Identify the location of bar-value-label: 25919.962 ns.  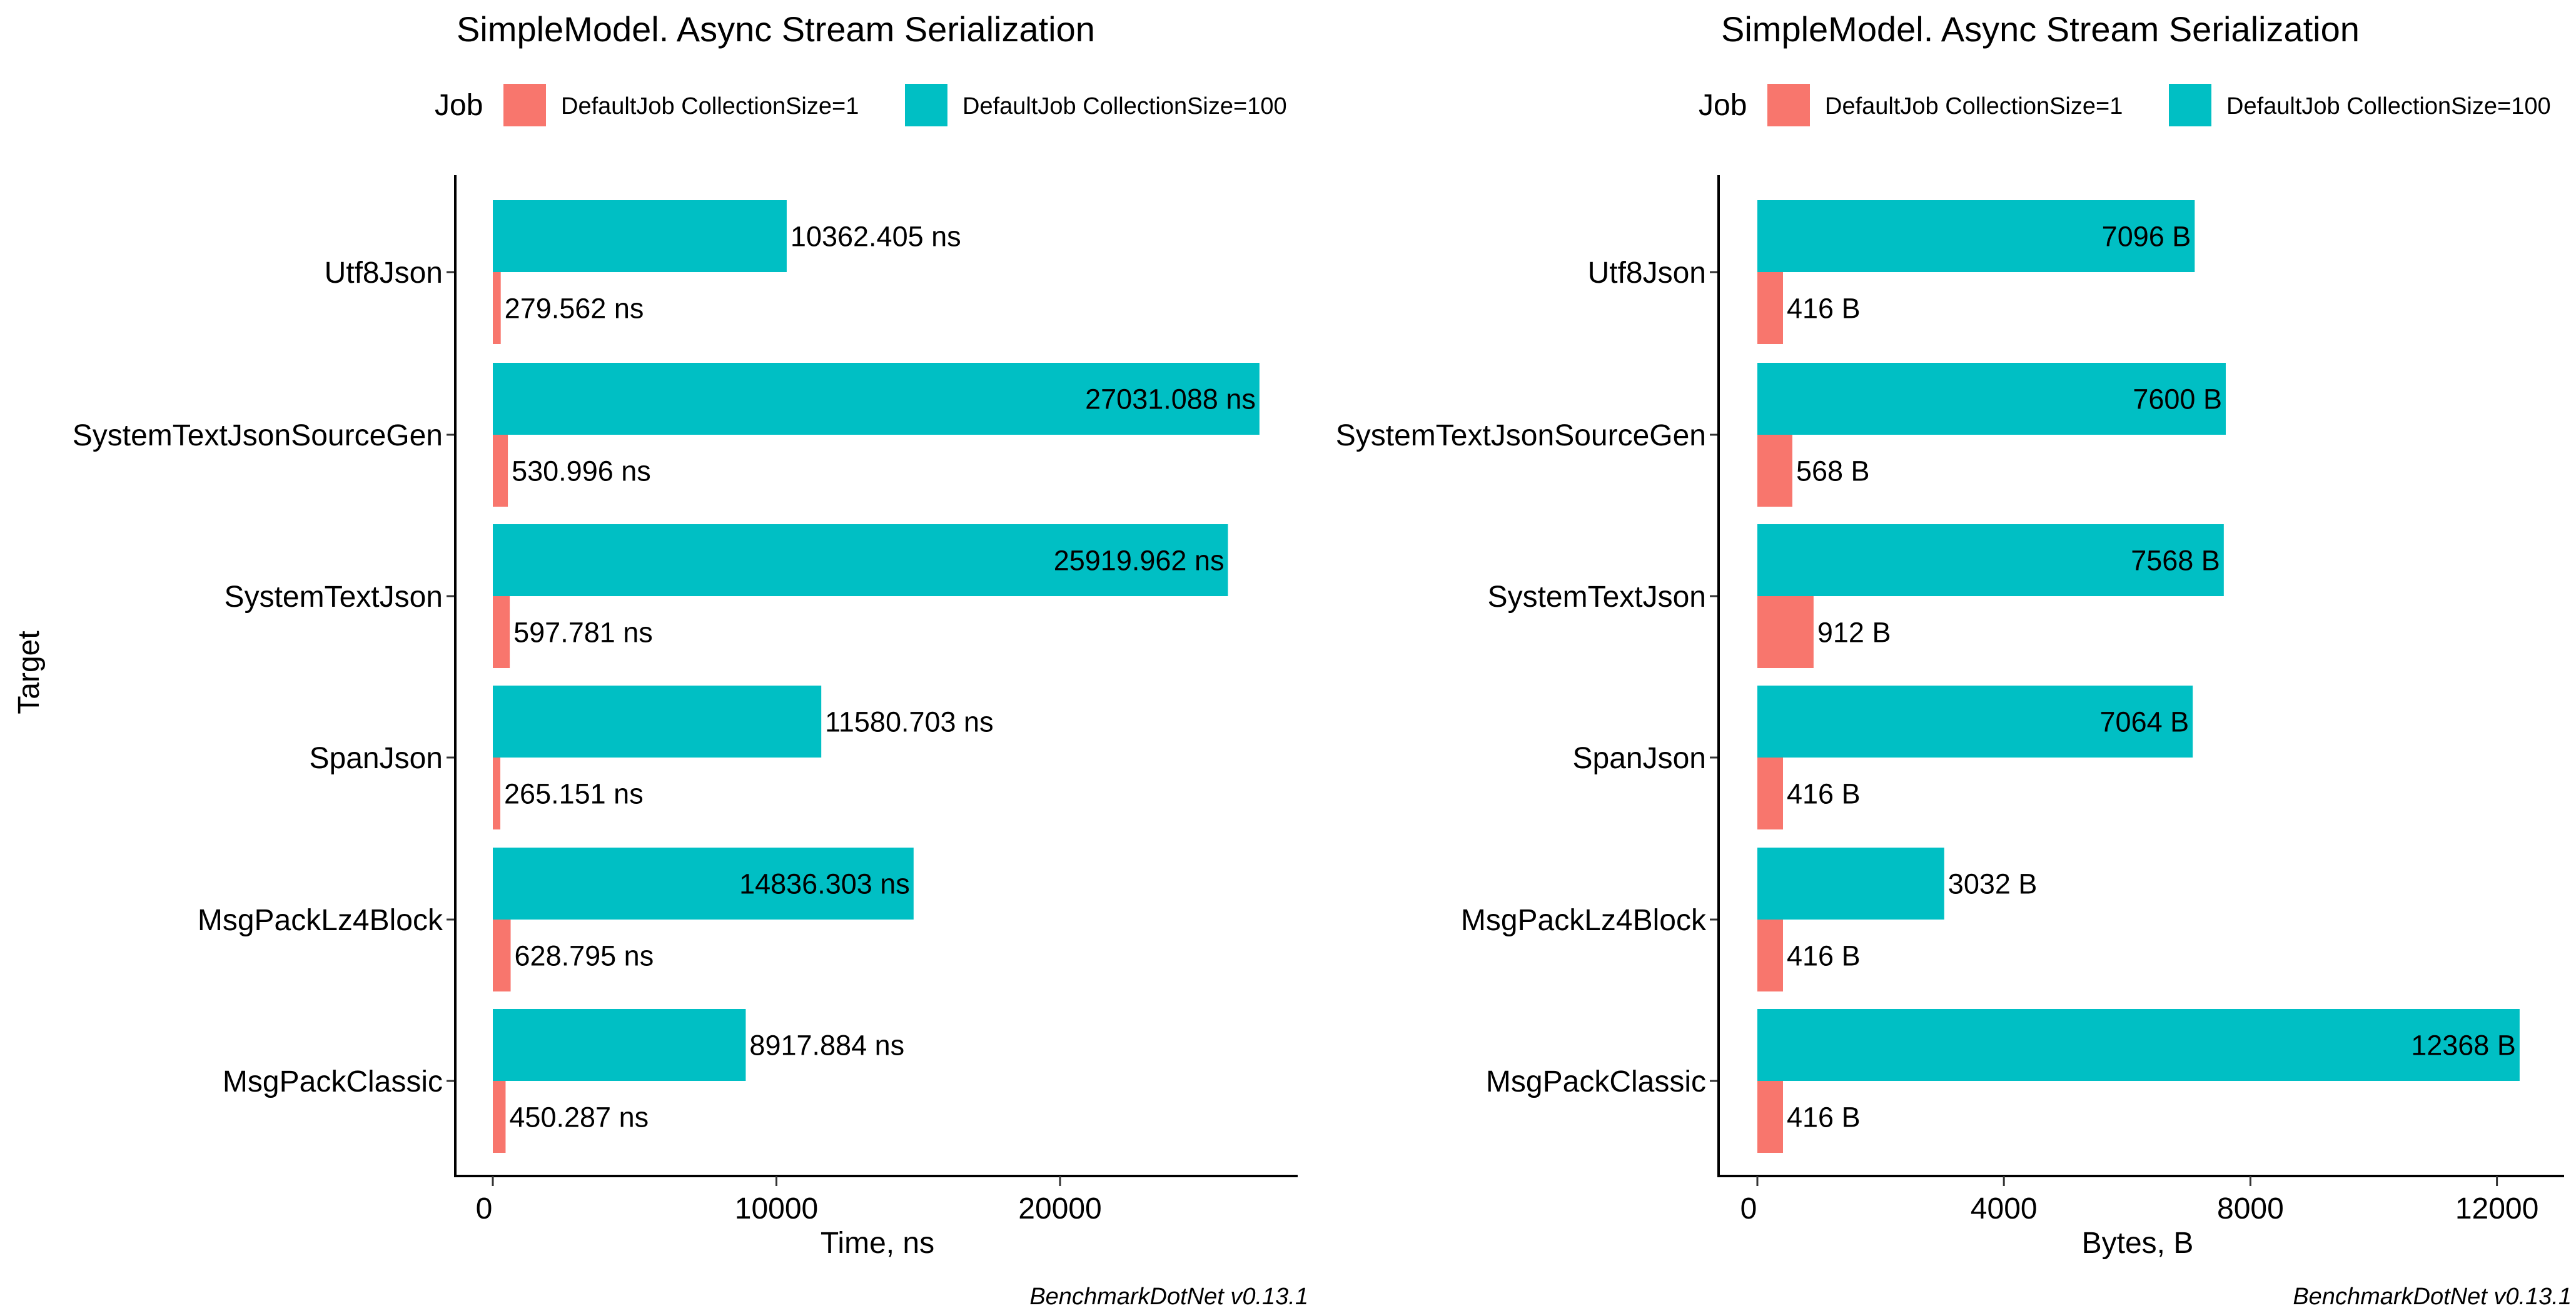
(1139, 561).